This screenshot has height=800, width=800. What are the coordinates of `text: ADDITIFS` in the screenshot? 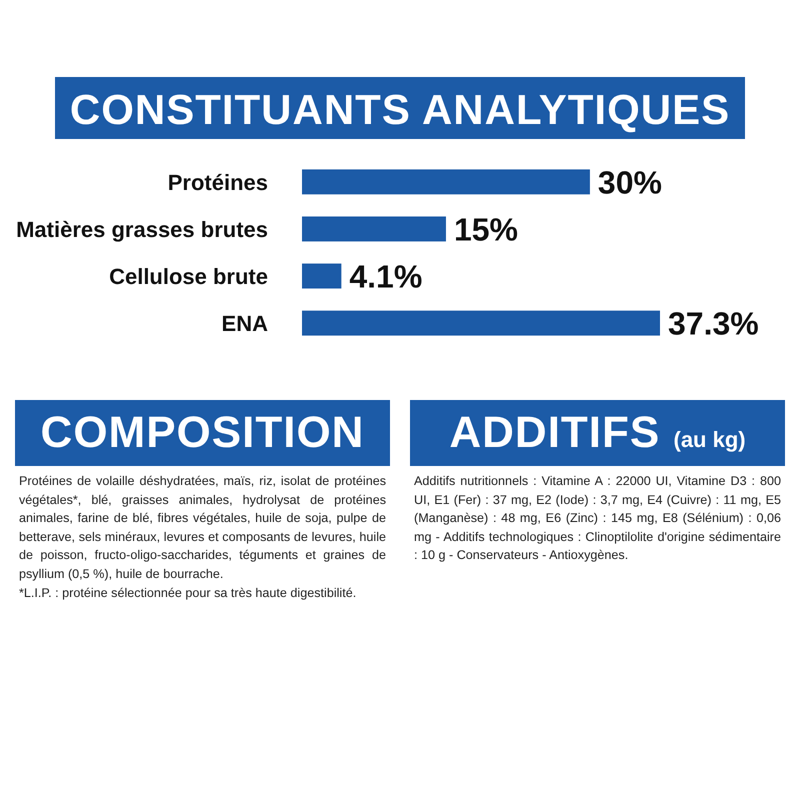 It's located at (554, 432).